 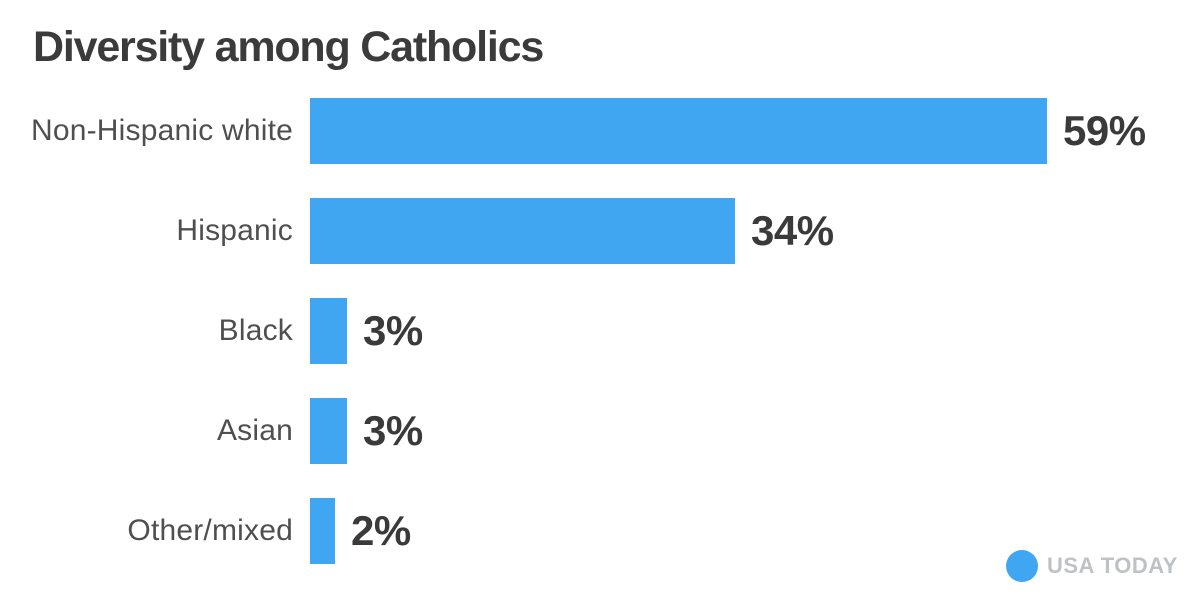 I want to click on chart-row: Other/mixed 2%, so click(x=600, y=531).